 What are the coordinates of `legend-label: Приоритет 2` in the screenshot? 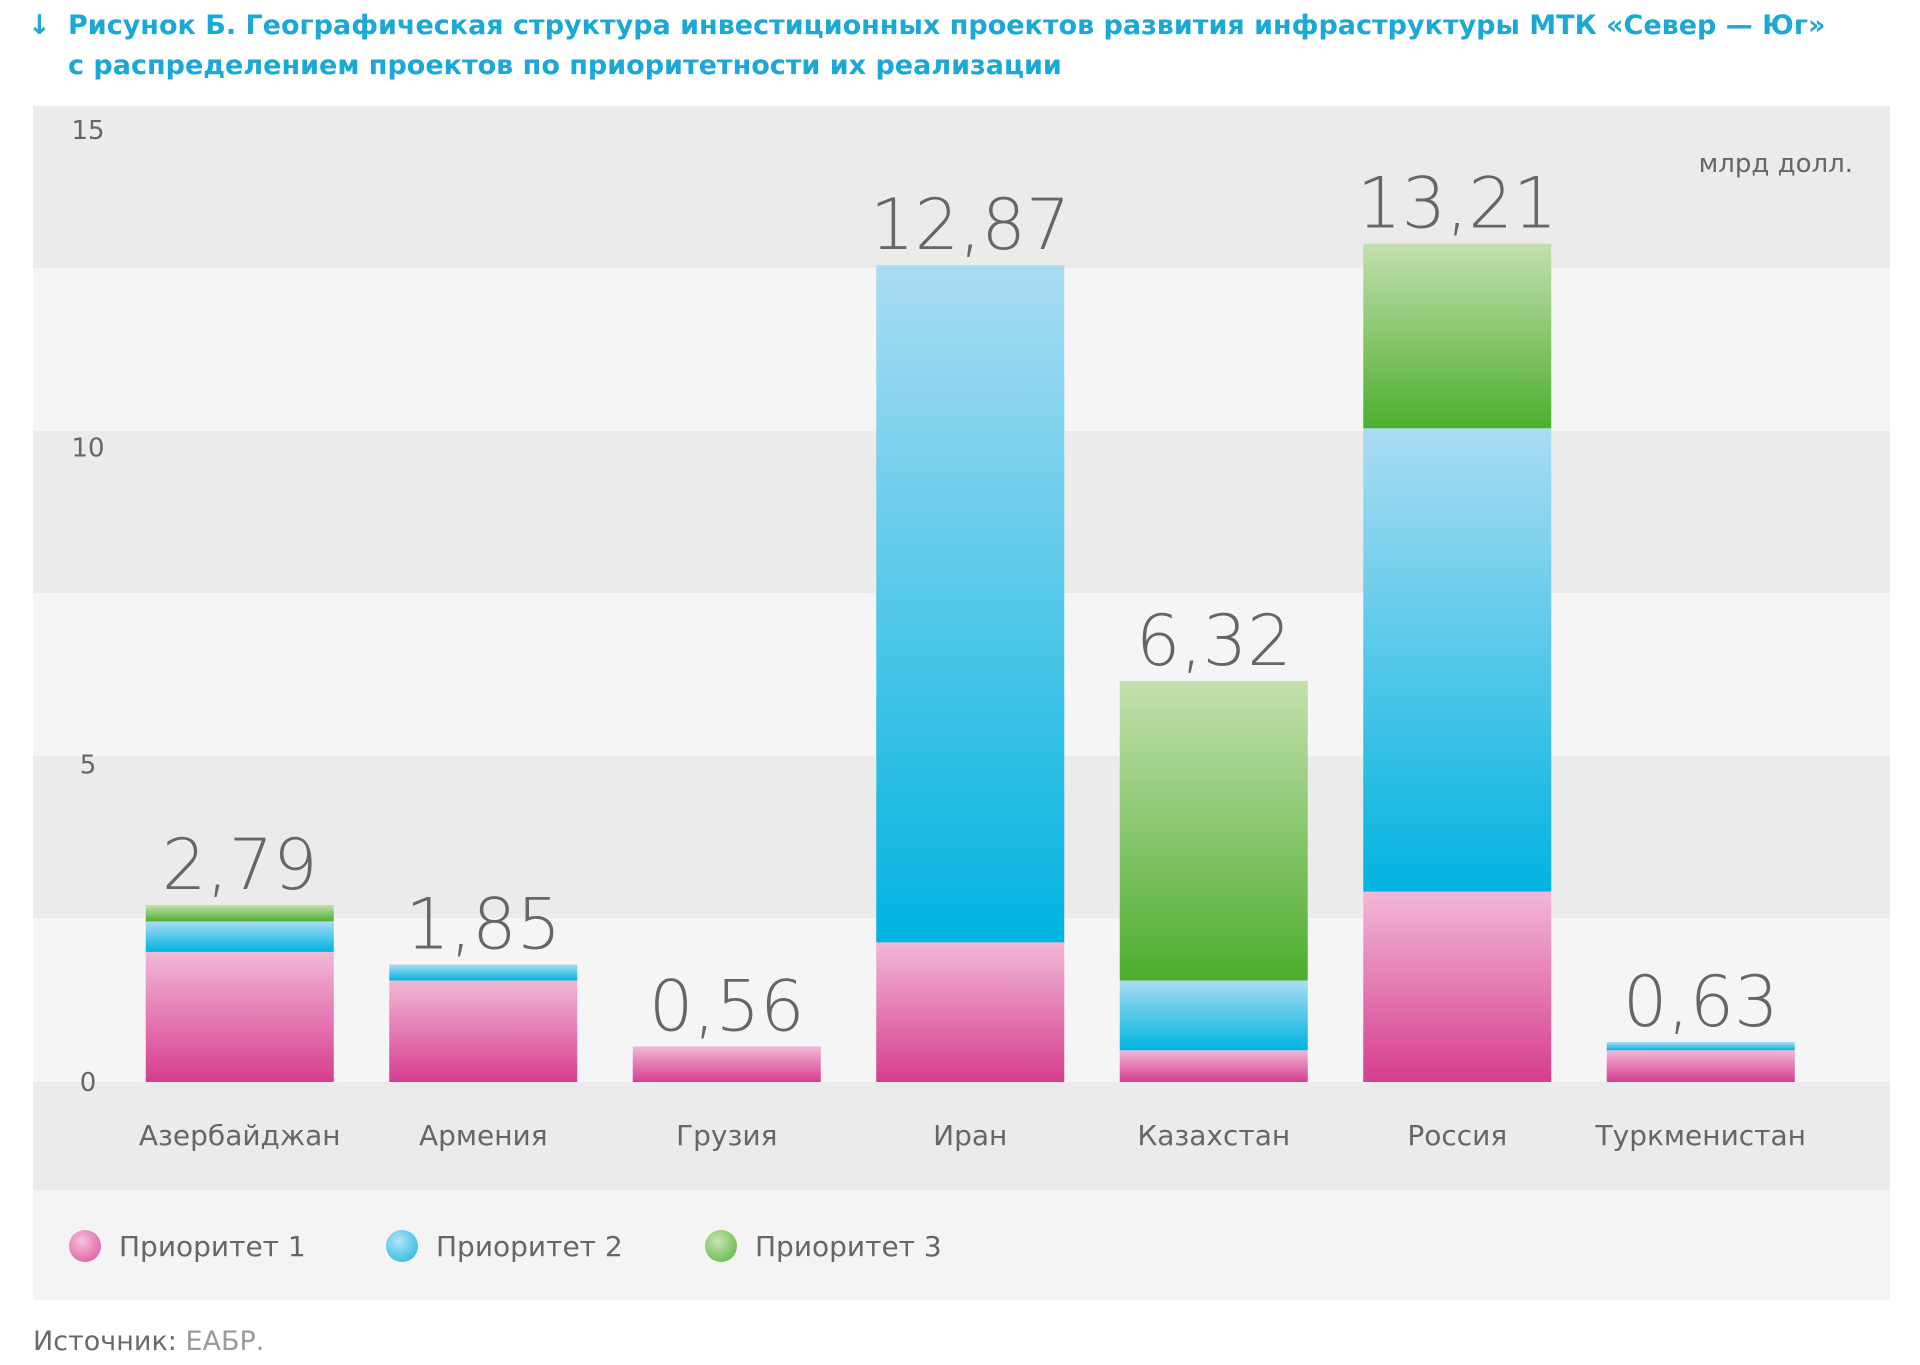 It's located at (529, 1246).